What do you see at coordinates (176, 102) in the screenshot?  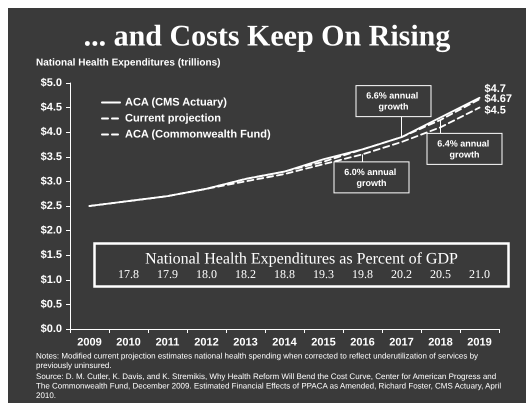 I see `legend-label: ACA (CMS Actuary)` at bounding box center [176, 102].